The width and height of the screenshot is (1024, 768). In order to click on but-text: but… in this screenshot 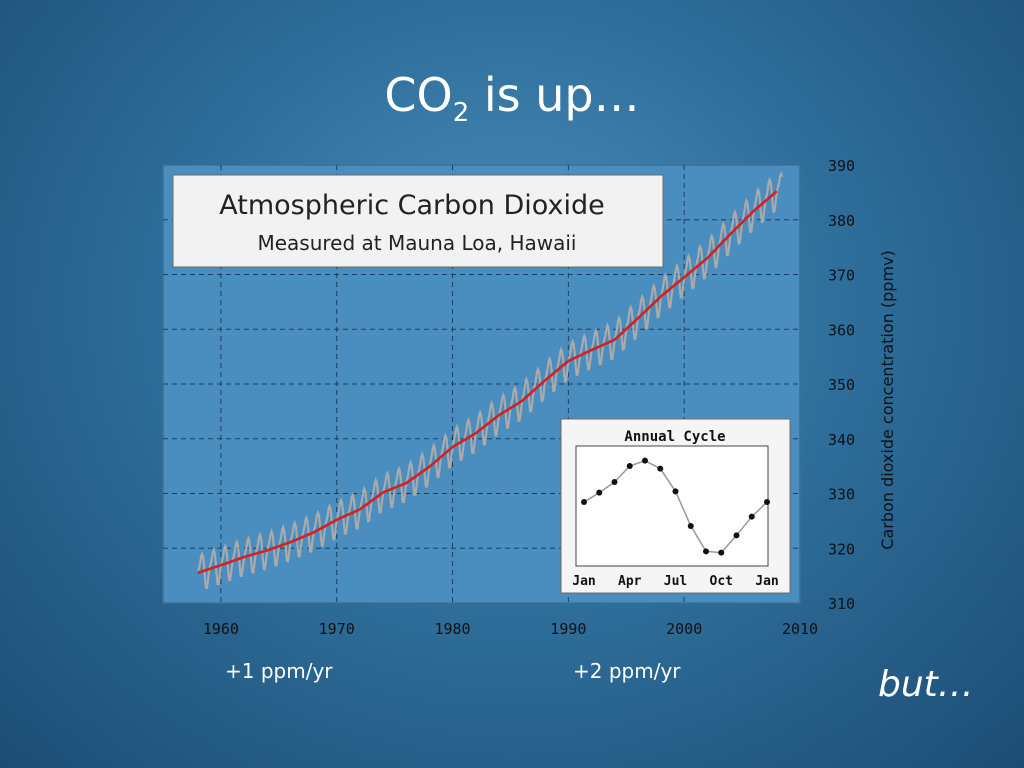, I will do `click(926, 684)`.